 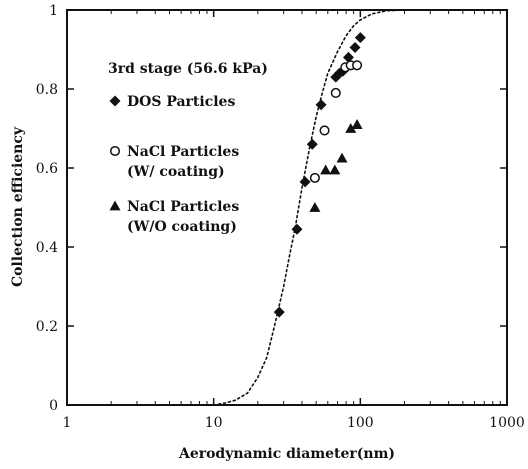 What do you see at coordinates (47, 327) in the screenshot?
I see `y-tick-label: 0.2` at bounding box center [47, 327].